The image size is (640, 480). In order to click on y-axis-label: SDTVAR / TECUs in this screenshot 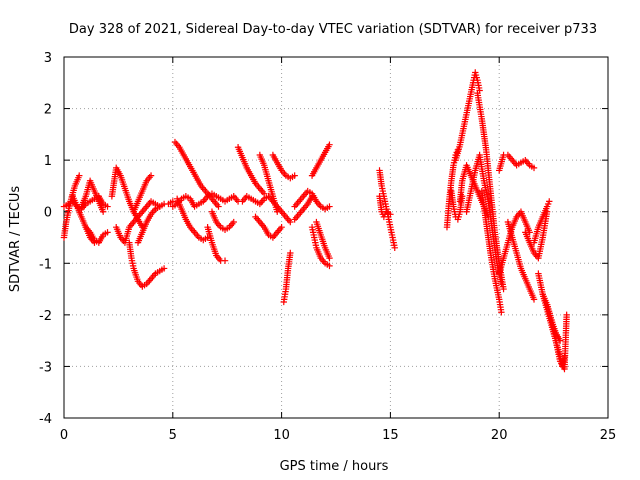, I will do `click(15, 239)`.